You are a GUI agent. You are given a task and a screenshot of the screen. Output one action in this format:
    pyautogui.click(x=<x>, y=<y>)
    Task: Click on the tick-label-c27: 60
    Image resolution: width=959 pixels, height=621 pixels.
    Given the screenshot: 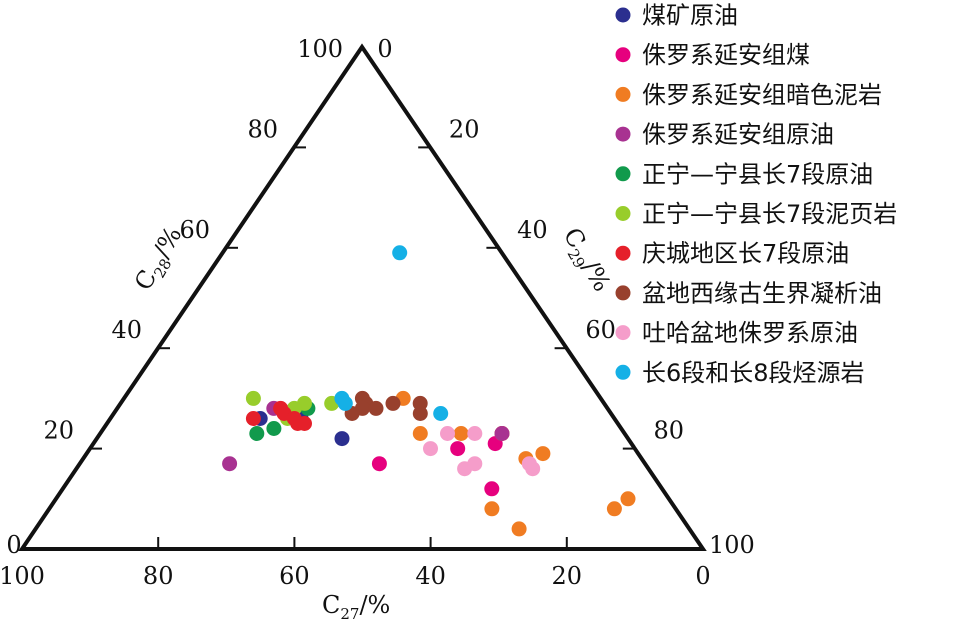 What is the action you would take?
    pyautogui.click(x=294, y=576)
    